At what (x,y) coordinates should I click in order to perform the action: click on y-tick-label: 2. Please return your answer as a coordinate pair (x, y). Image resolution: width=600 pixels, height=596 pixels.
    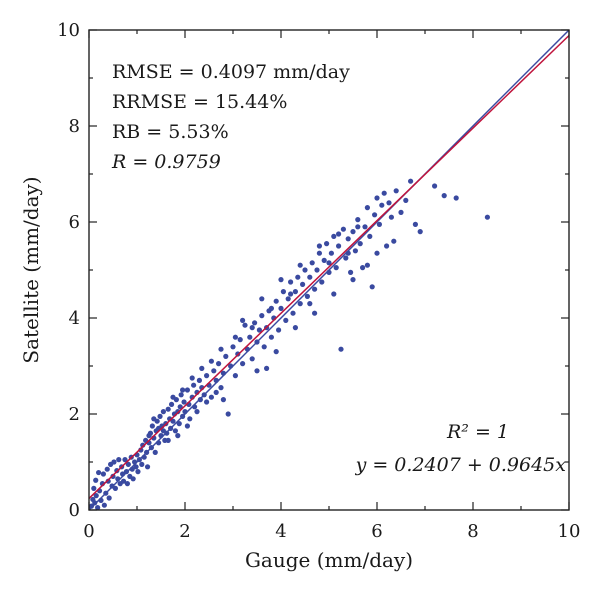
    Looking at the image, I should click on (74, 414).